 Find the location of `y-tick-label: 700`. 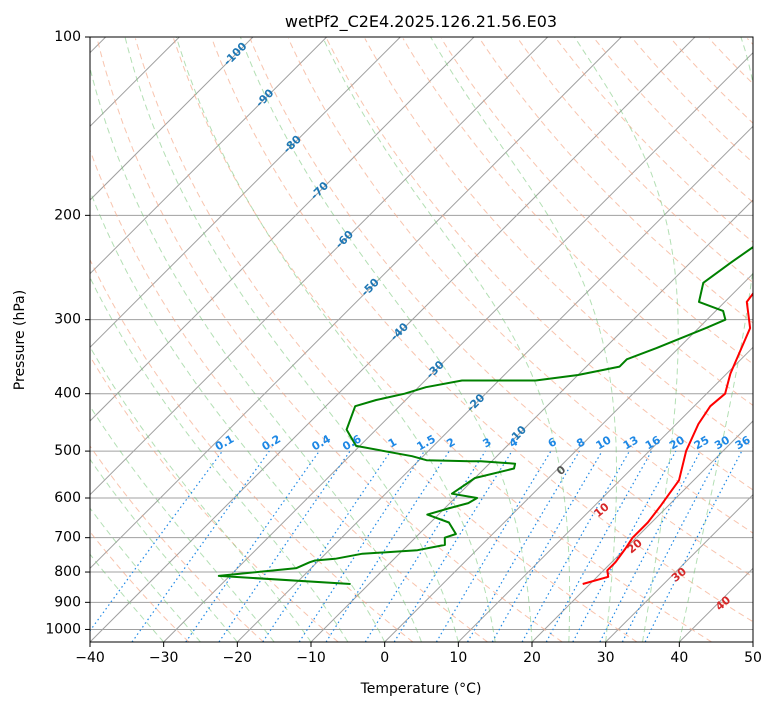

y-tick-label: 700 is located at coordinates (67, 538).